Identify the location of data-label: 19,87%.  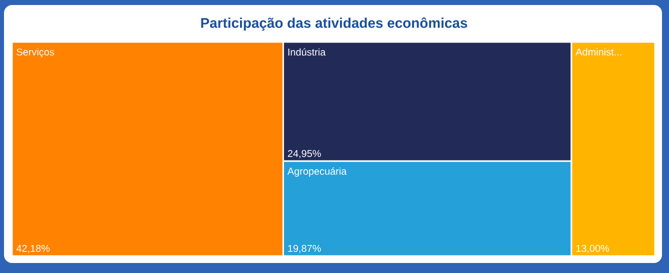
(304, 249).